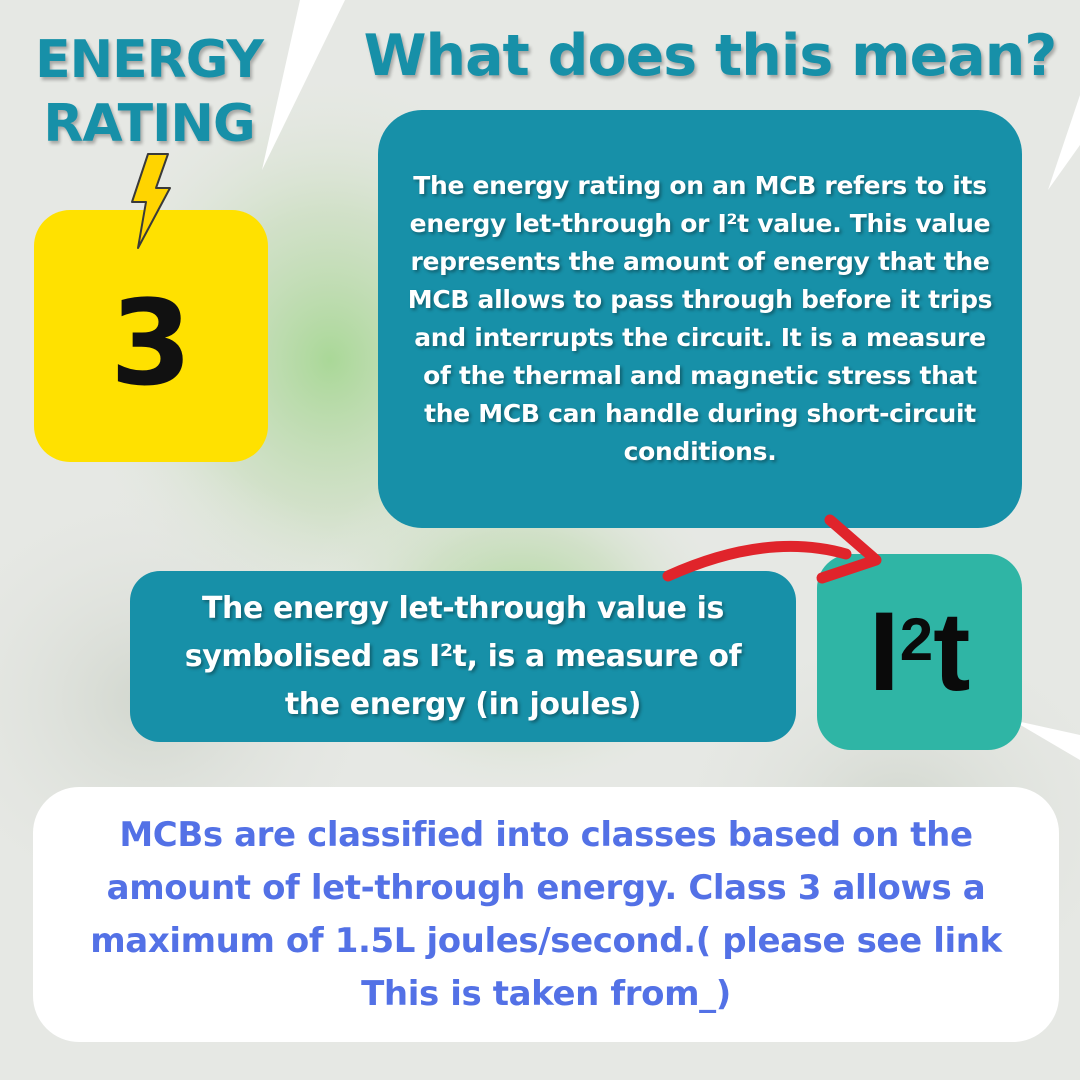 Image resolution: width=1080 pixels, height=1080 pixels. I want to click on energy-rating-line1: ENERGY, so click(149, 60).